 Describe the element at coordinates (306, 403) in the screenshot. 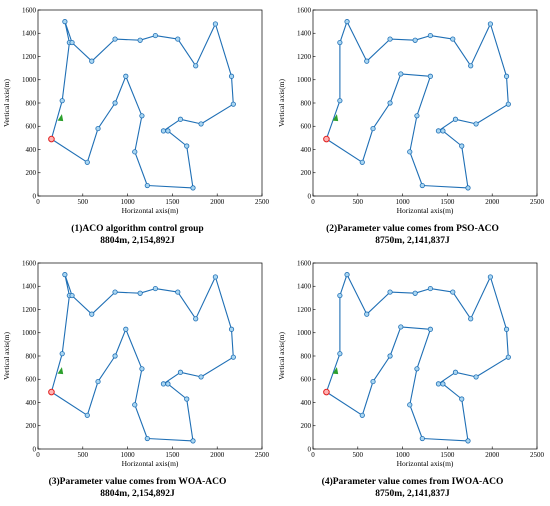

I see `y-tick-label: 400` at that location.